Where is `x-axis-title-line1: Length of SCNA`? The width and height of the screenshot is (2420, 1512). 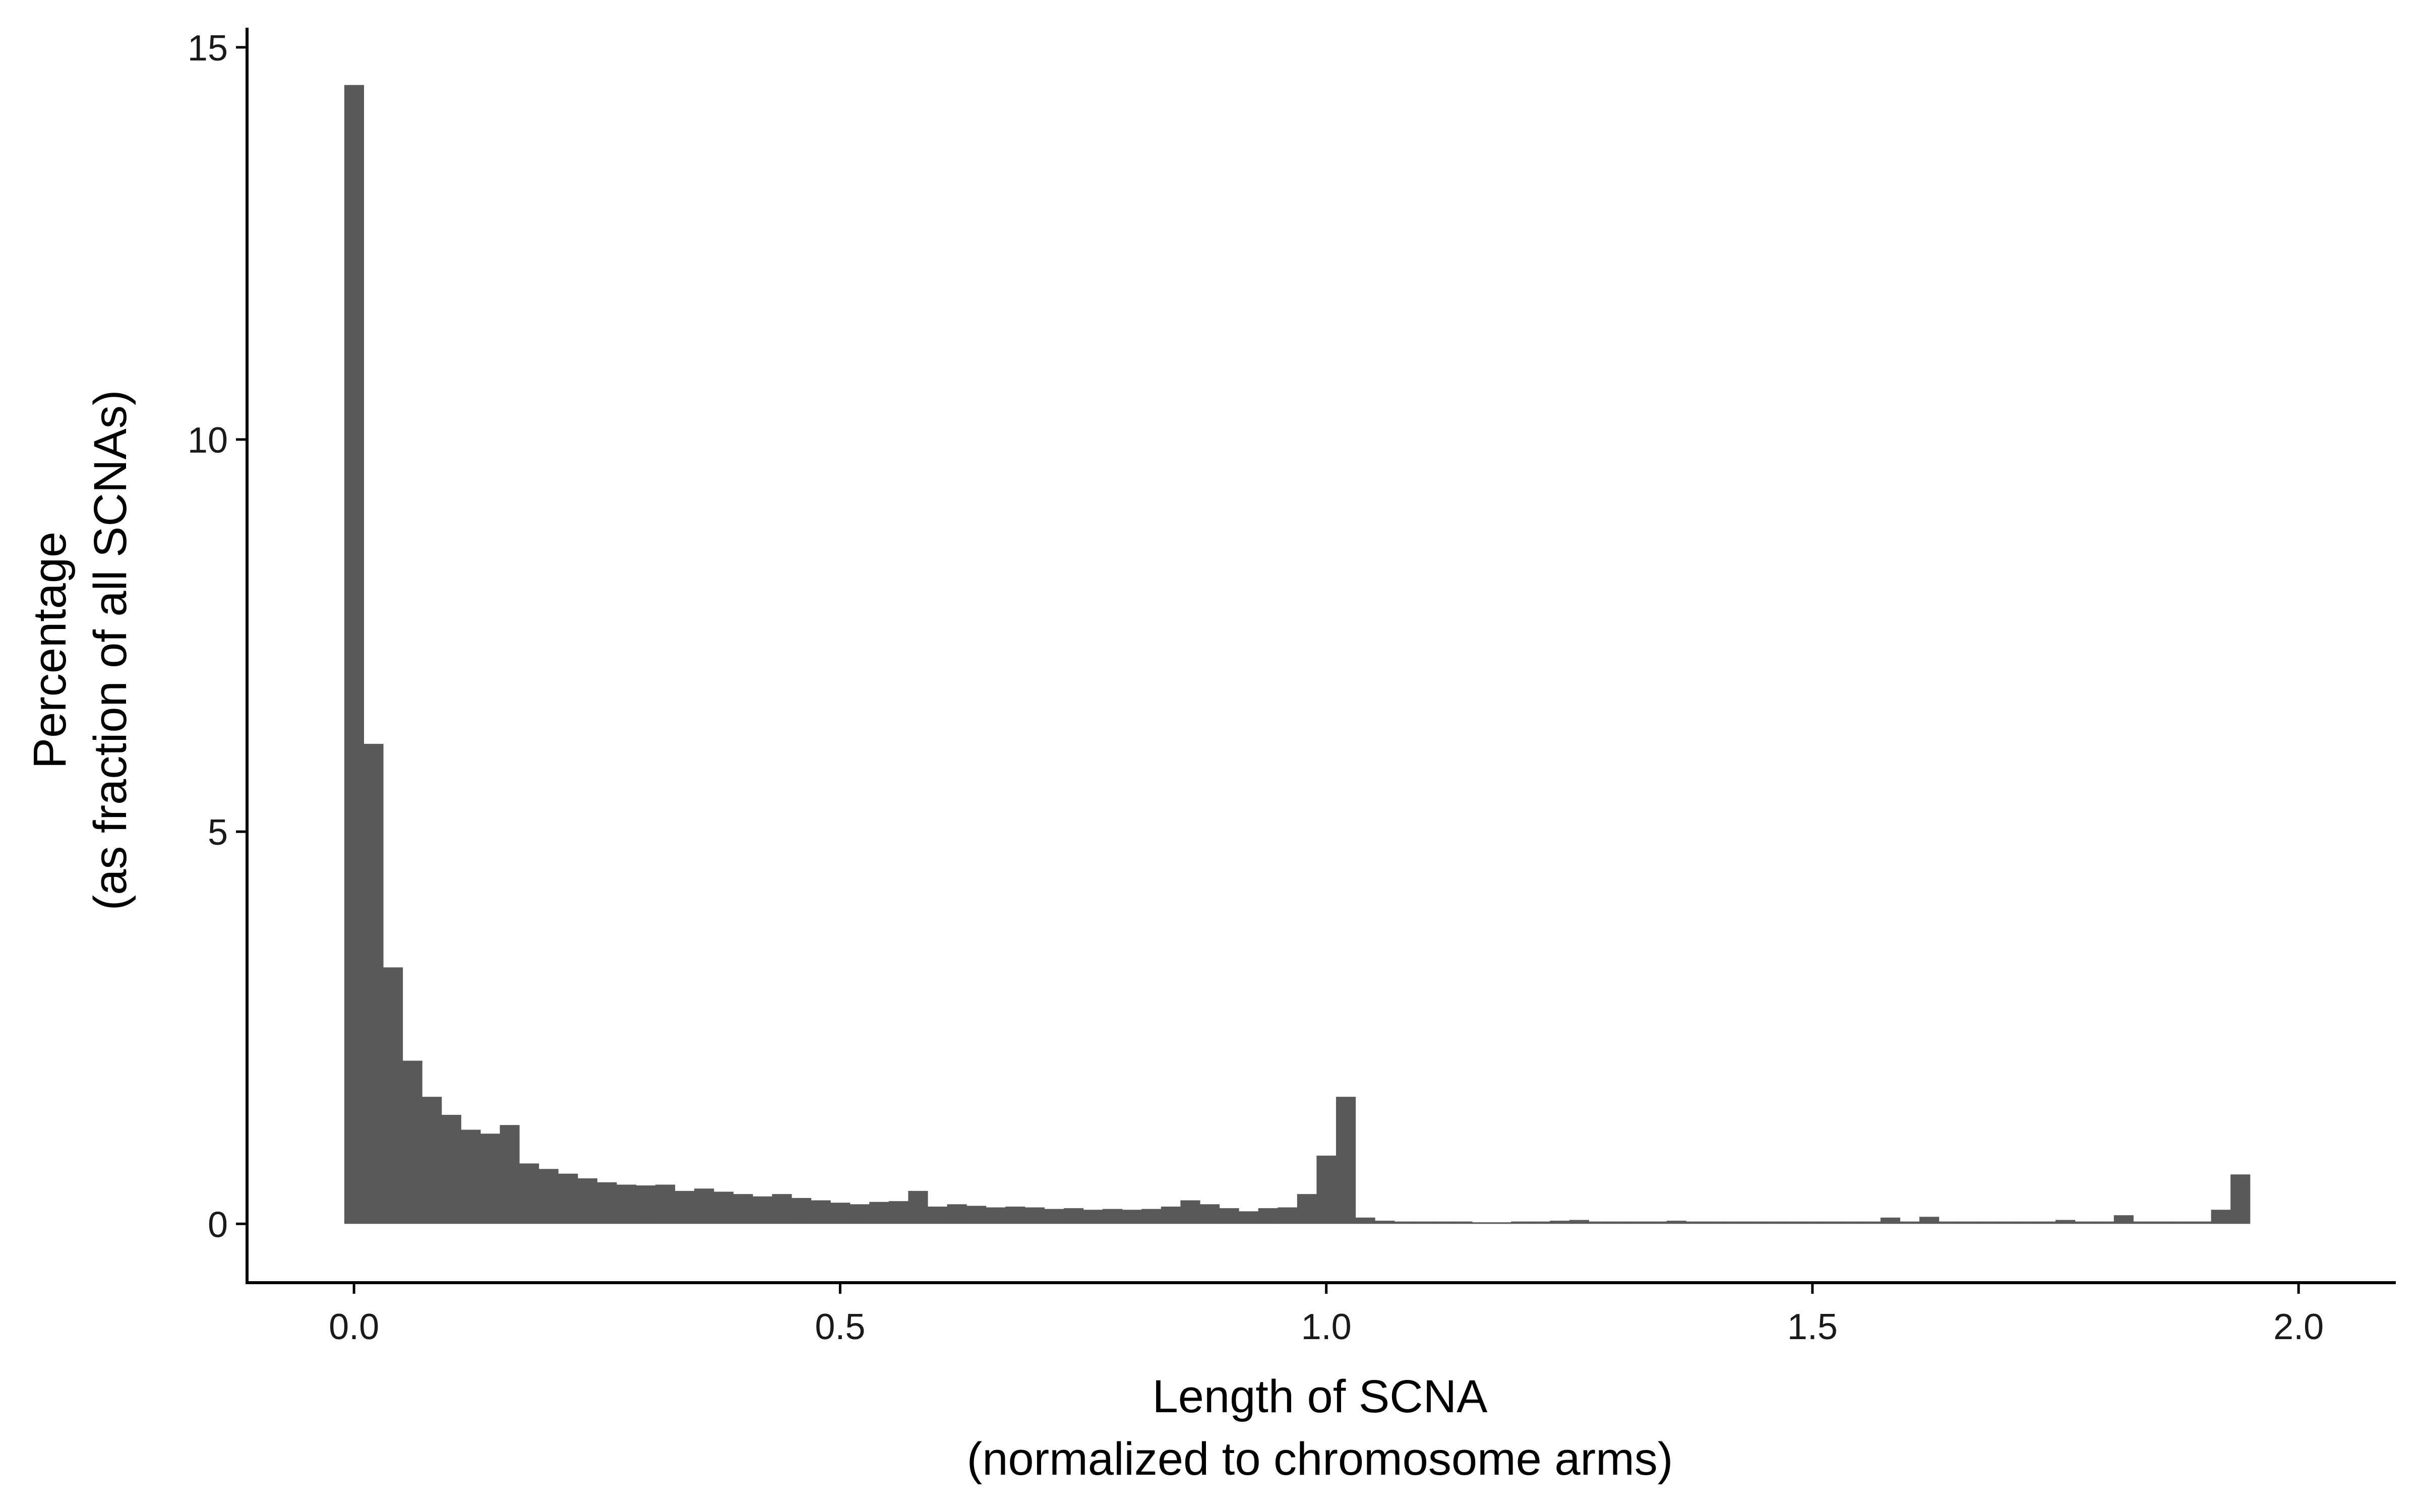 x-axis-title-line1: Length of SCNA is located at coordinates (1320, 1396).